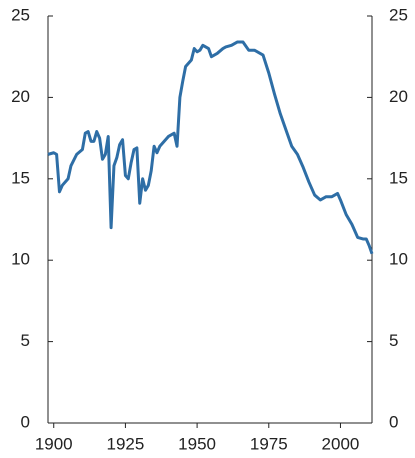  What do you see at coordinates (54, 443) in the screenshot?
I see `x-tick-label: 1900` at bounding box center [54, 443].